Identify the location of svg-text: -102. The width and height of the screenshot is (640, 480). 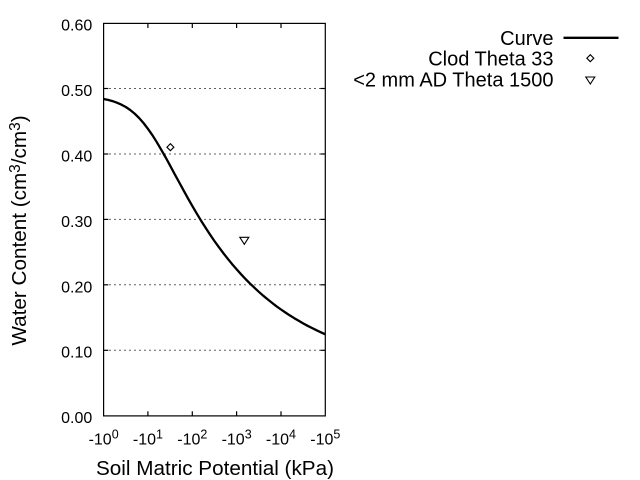
(192, 437).